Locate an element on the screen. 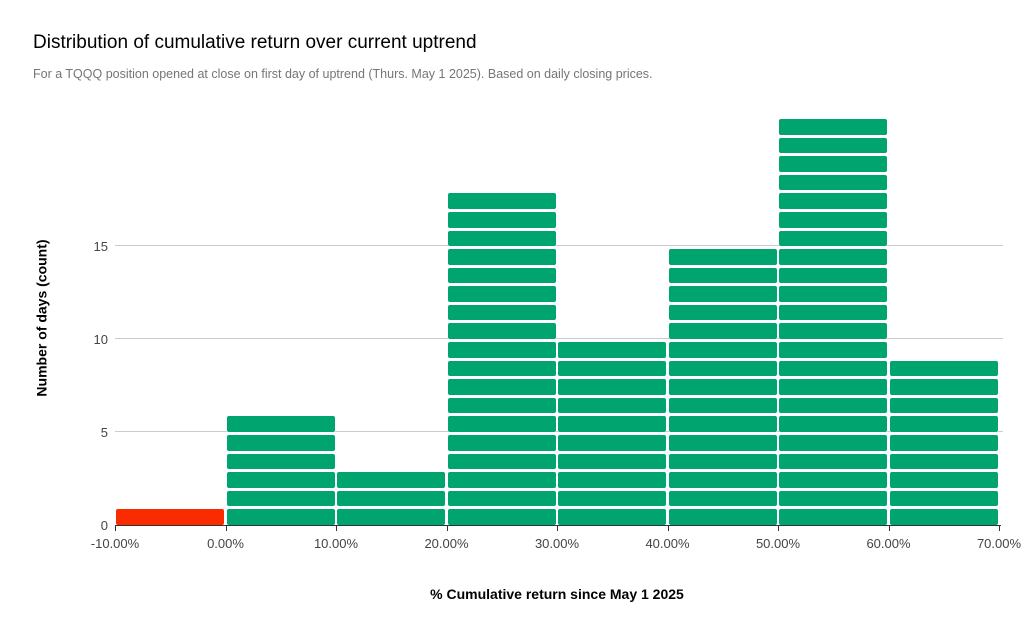 Image resolution: width=1031 pixels, height=639 pixels. x-tick-label--10.00%: -10.00% is located at coordinates (115, 543).